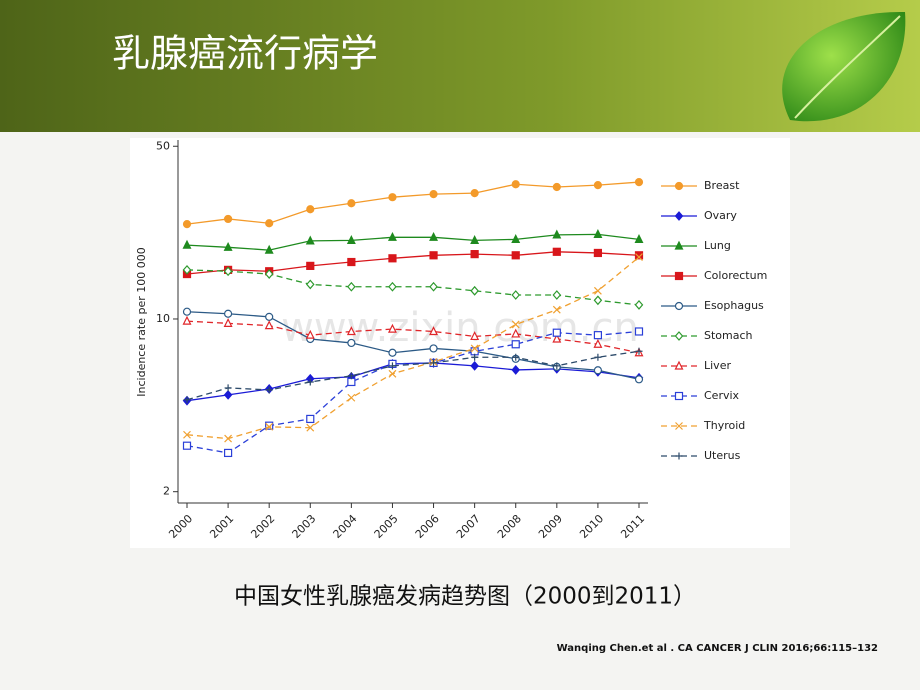 The width and height of the screenshot is (920, 690). I want to click on legend-label: Stomach, so click(728, 335).